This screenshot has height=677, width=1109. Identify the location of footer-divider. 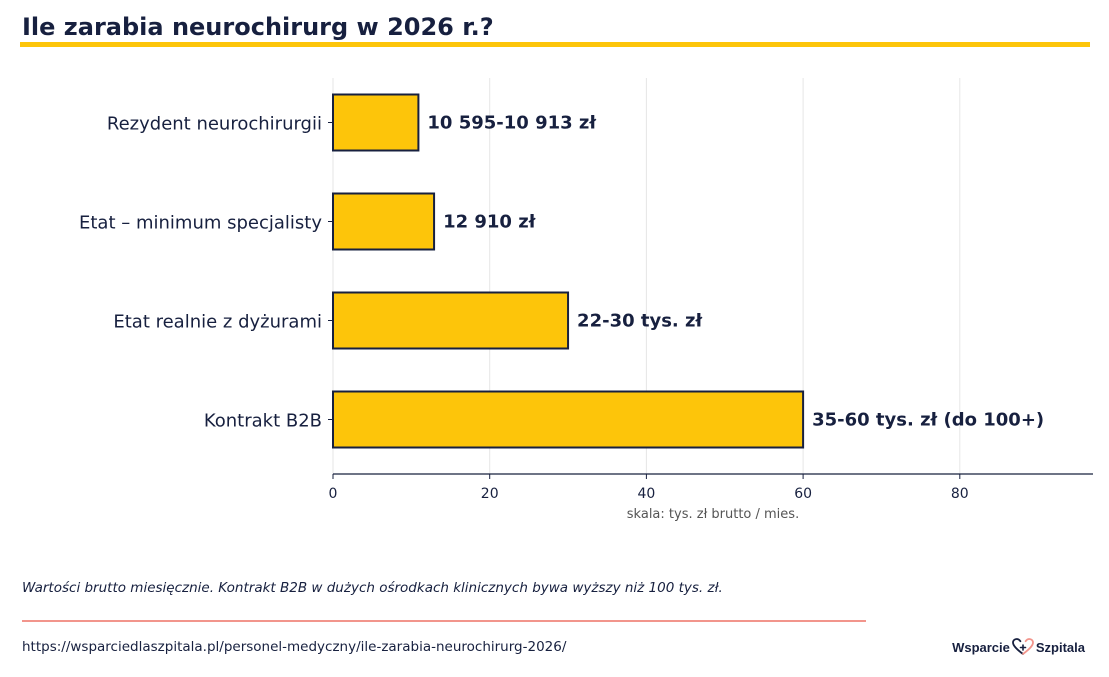
(444, 621).